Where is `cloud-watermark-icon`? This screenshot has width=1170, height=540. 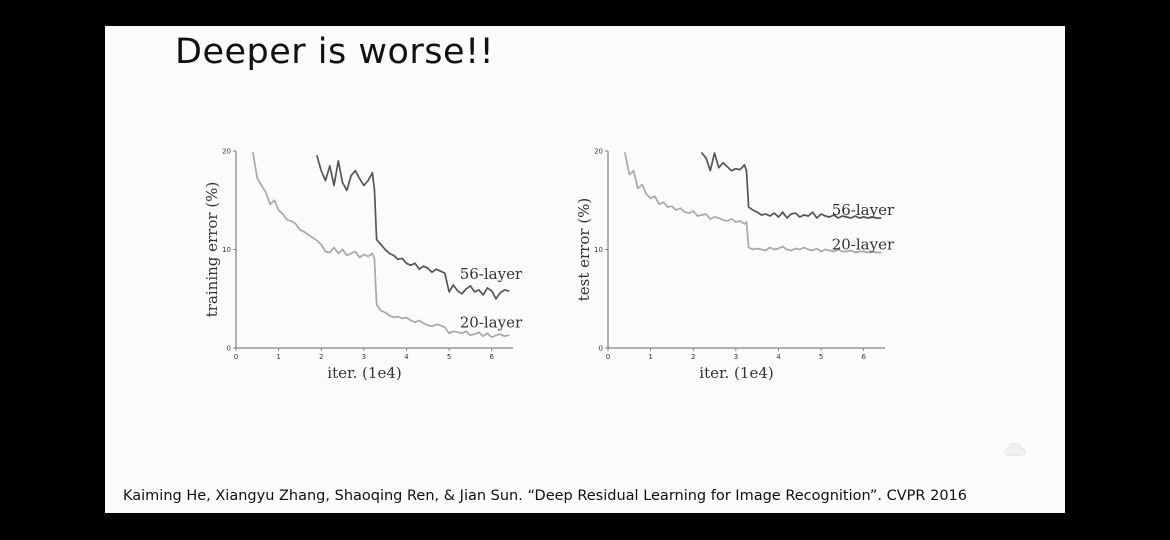
cloud-watermark-icon is located at coordinates (1015, 450).